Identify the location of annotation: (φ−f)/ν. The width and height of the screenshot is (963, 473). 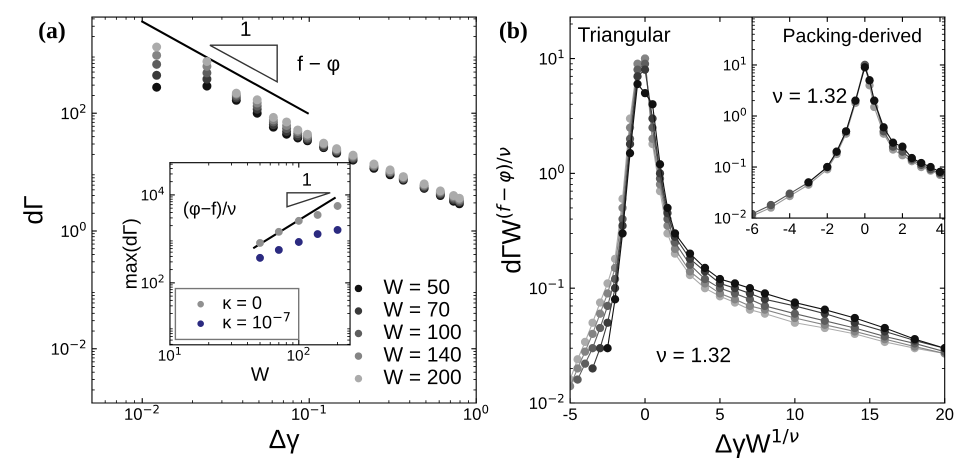
(210, 210).